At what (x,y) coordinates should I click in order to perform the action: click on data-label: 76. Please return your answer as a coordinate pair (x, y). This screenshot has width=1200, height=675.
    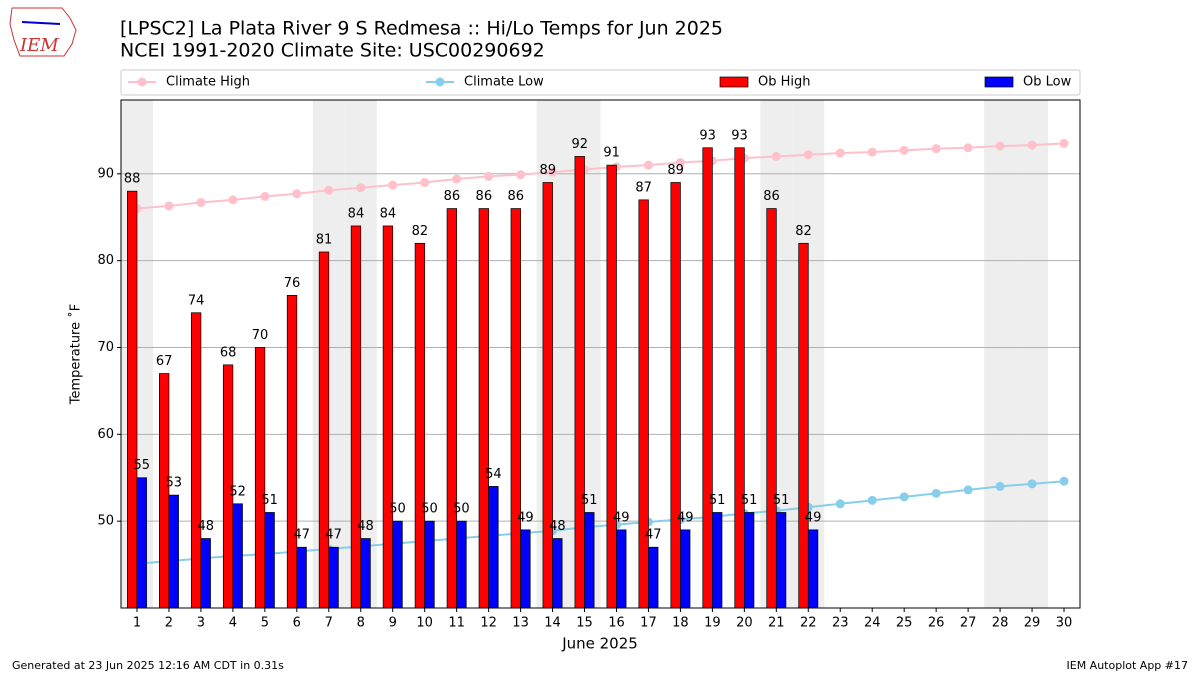
    Looking at the image, I should click on (292, 283).